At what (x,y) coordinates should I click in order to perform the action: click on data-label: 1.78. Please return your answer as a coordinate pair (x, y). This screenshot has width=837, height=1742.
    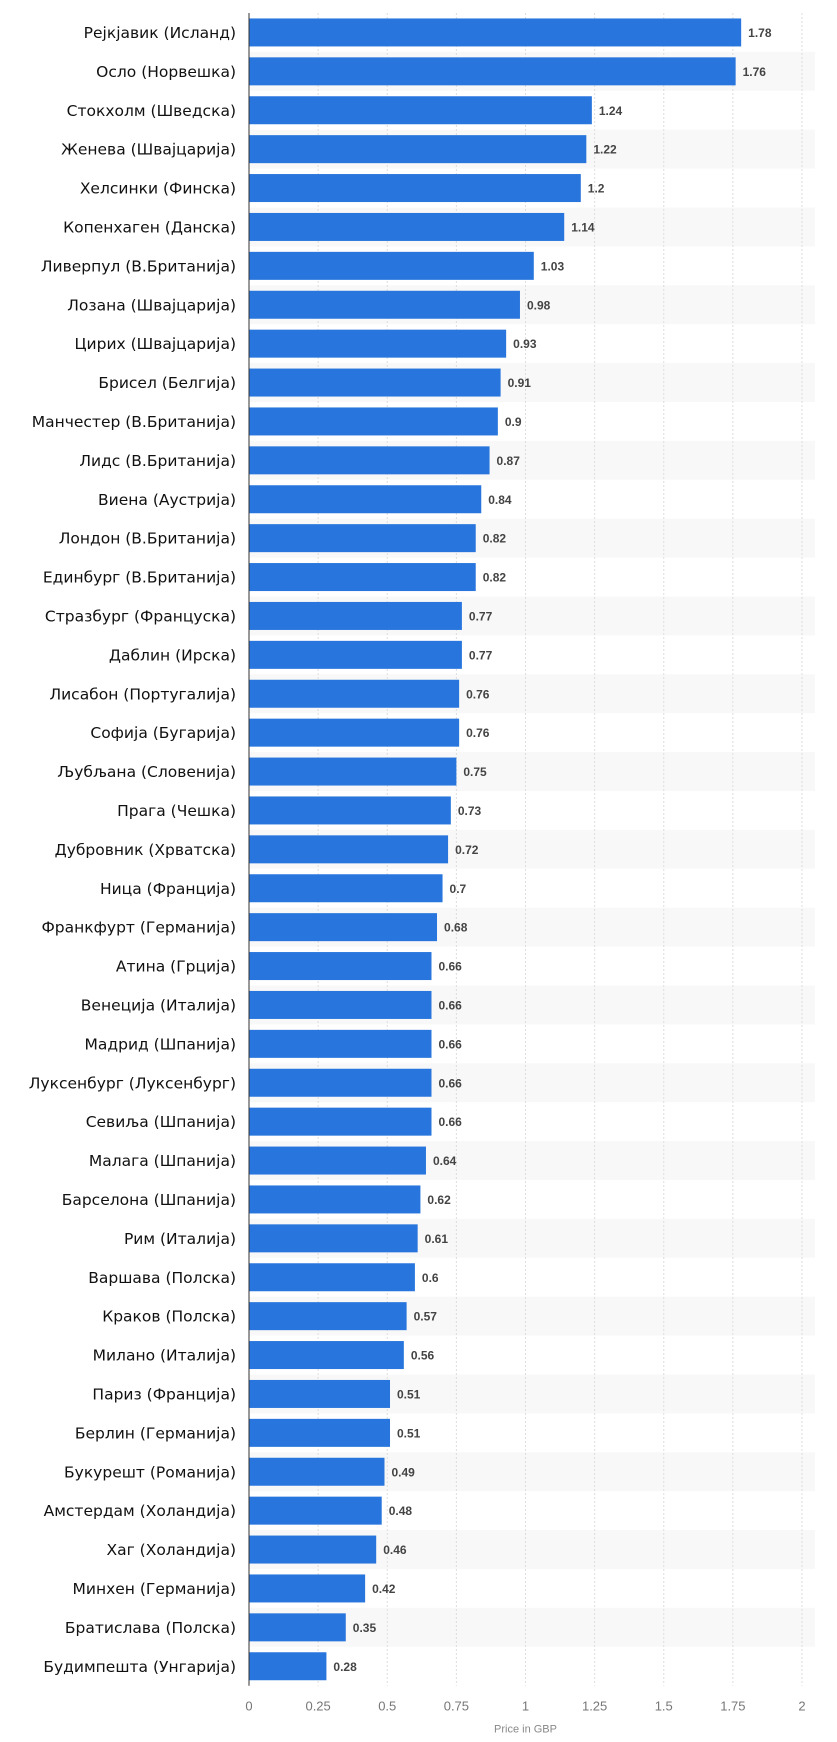
    Looking at the image, I should click on (760, 33).